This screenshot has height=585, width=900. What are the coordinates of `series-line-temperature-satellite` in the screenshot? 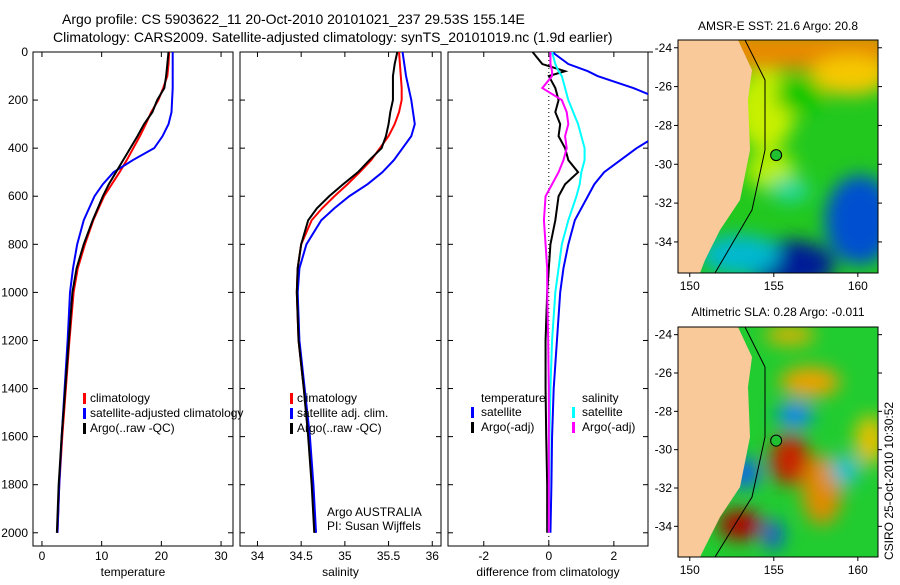 It's located at (598, 292).